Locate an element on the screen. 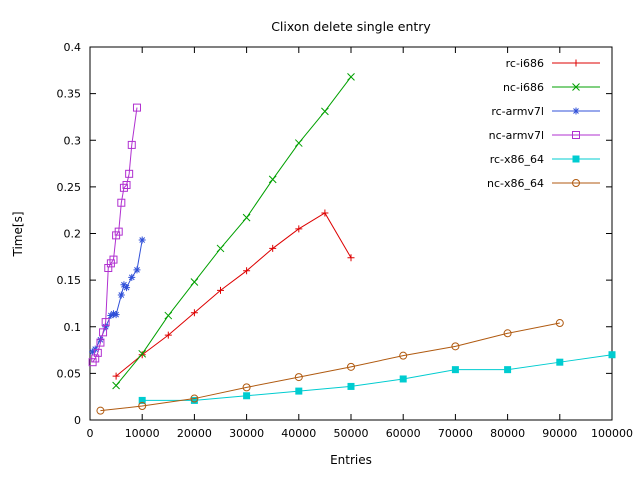 Image resolution: width=640 pixels, height=480 pixels. y-tick-label: 0.3 is located at coordinates (73, 140).